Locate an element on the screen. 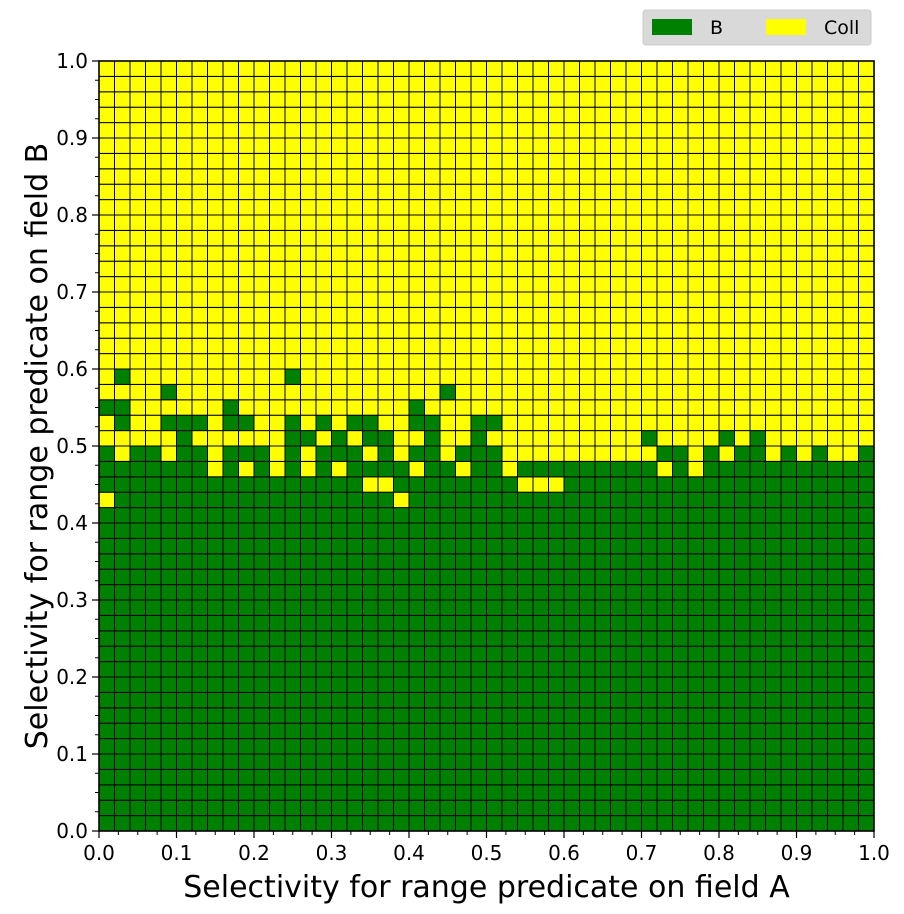 The width and height of the screenshot is (904, 914). x-tick-label: 0.6 is located at coordinates (564, 853).